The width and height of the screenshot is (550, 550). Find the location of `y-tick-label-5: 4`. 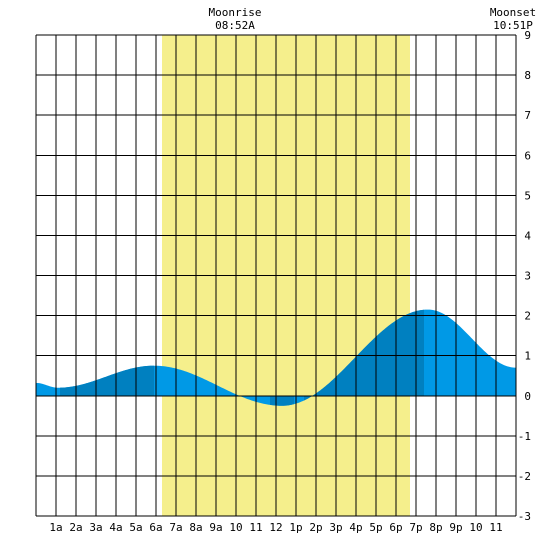

y-tick-label-5: 4 is located at coordinates (527, 235).